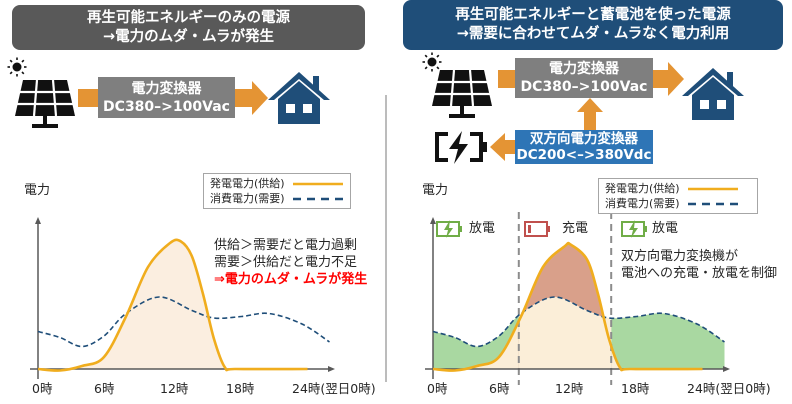 This screenshot has height=404, width=792. Describe the element at coordinates (537, 229) in the screenshot. I see `battery-low-icon` at that location.